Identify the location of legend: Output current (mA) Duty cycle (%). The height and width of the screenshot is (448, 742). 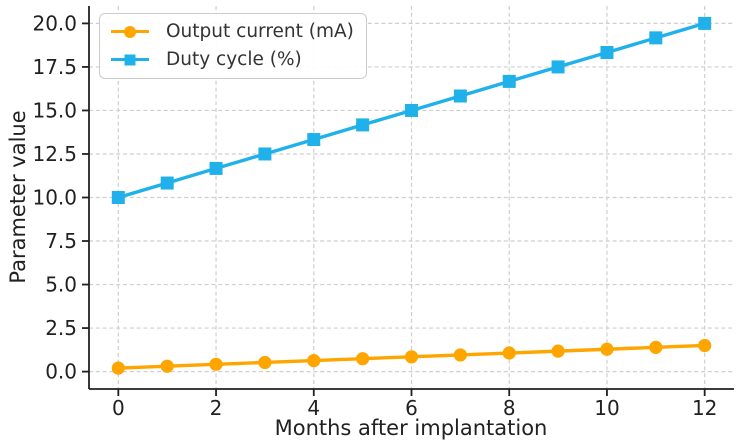
(233, 46).